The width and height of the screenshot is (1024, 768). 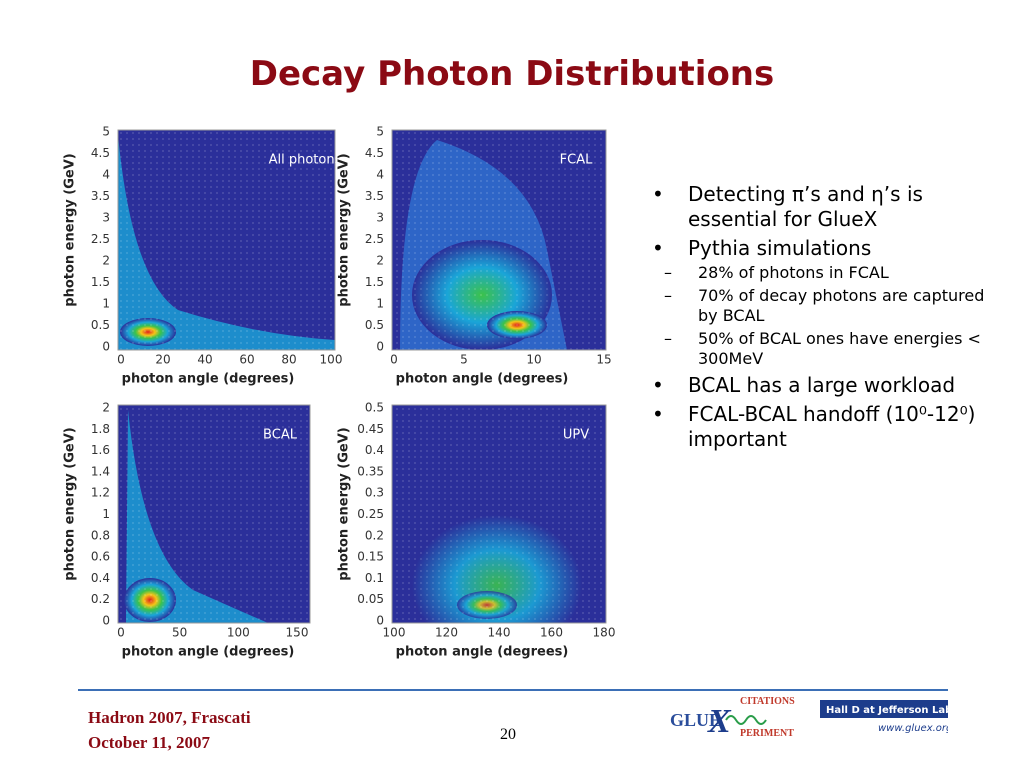 What do you see at coordinates (100, 557) in the screenshot?
I see `y-tick-label: 0.6` at bounding box center [100, 557].